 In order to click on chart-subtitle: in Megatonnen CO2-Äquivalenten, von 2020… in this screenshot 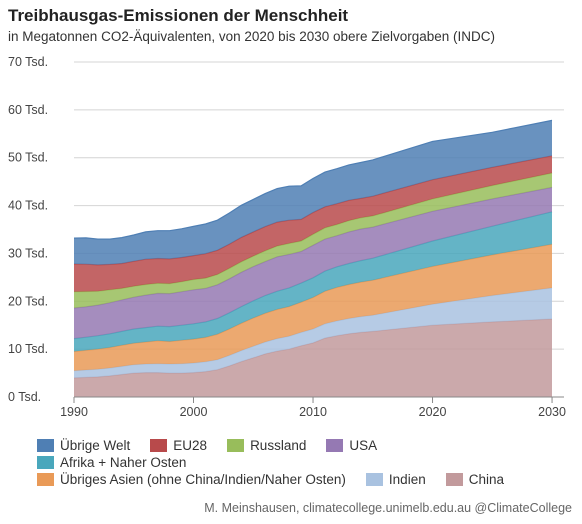, I will do `click(252, 36)`.